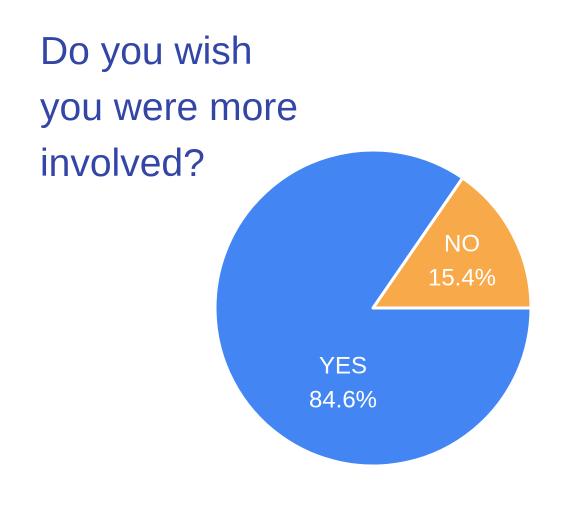  I want to click on title-line: you were more, so click(169, 107).